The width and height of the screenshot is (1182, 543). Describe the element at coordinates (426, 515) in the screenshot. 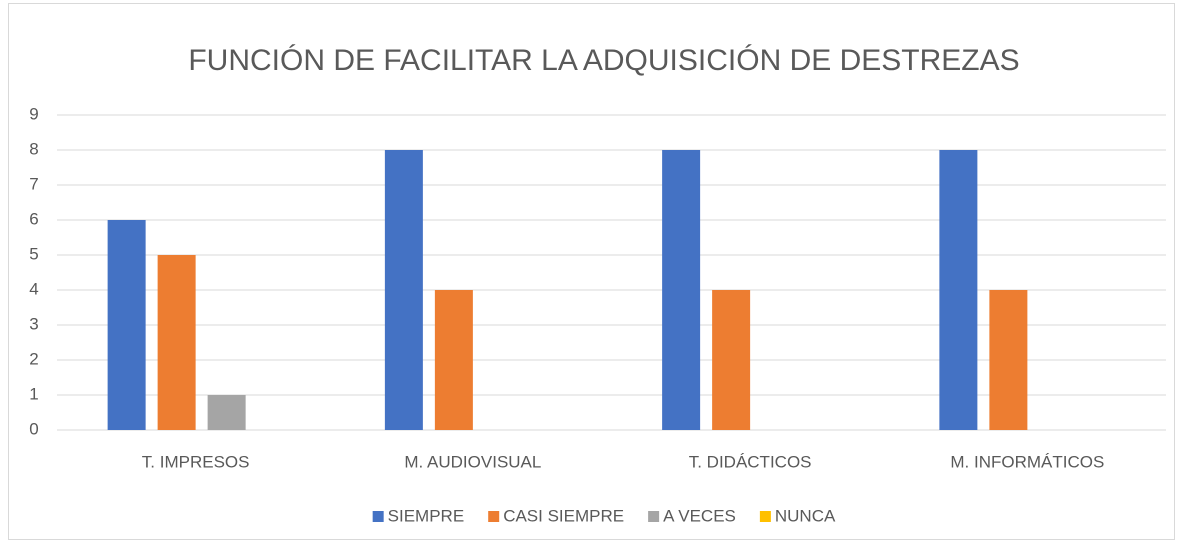

I see `legend-label: SIEMPRE` at that location.